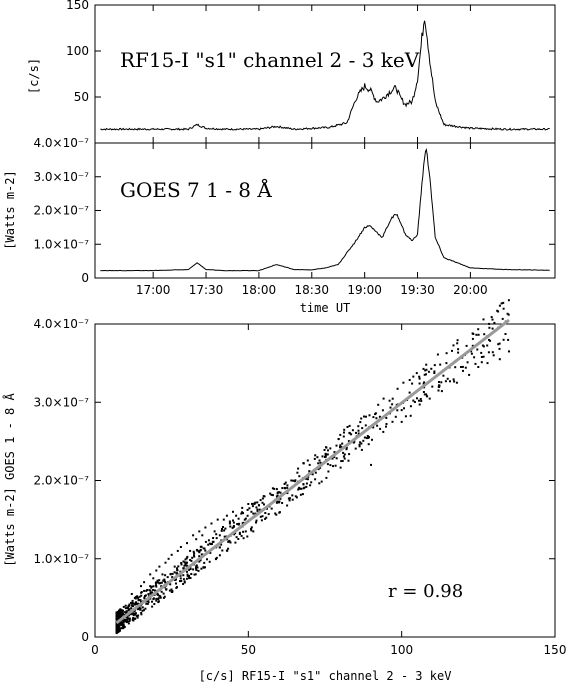 This screenshot has height=686, width=577. Describe the element at coordinates (61, 143) in the screenshot. I see `y-tick-label: 4.0×10⁻⁷` at that location.